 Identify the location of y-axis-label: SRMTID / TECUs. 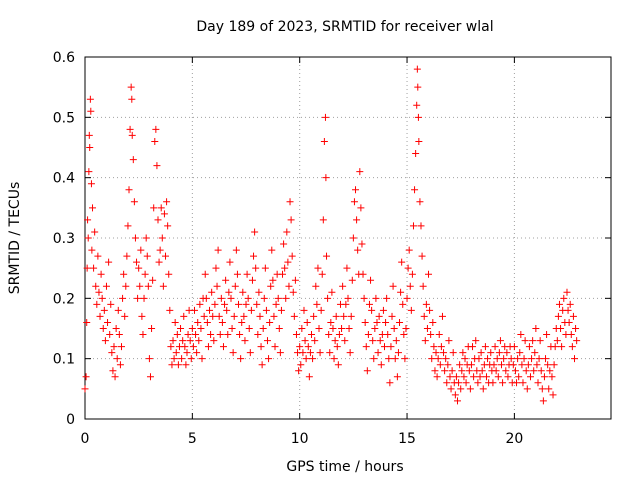
(15, 238).